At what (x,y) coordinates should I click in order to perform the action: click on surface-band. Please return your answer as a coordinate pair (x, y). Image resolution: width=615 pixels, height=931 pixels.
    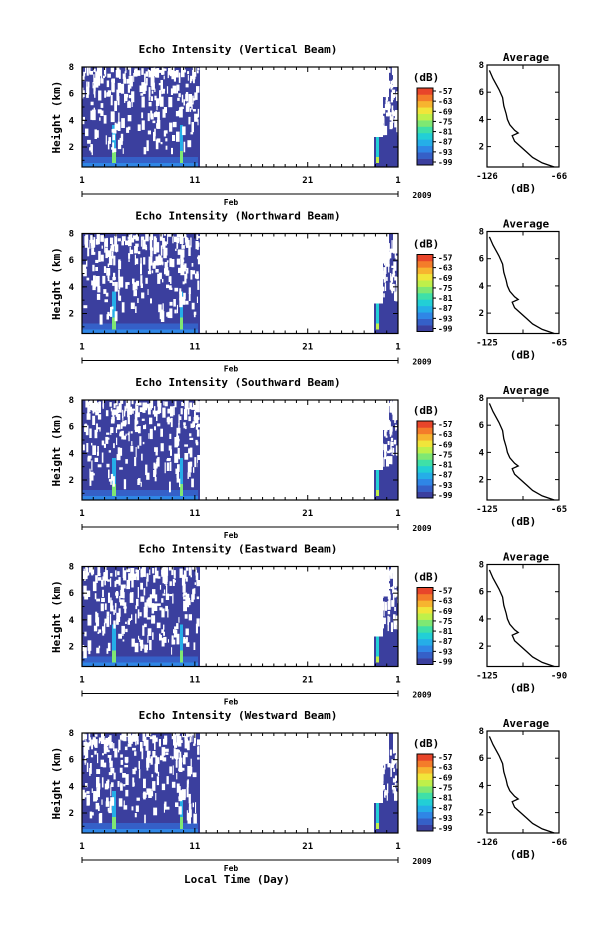
    Looking at the image, I should click on (141, 828).